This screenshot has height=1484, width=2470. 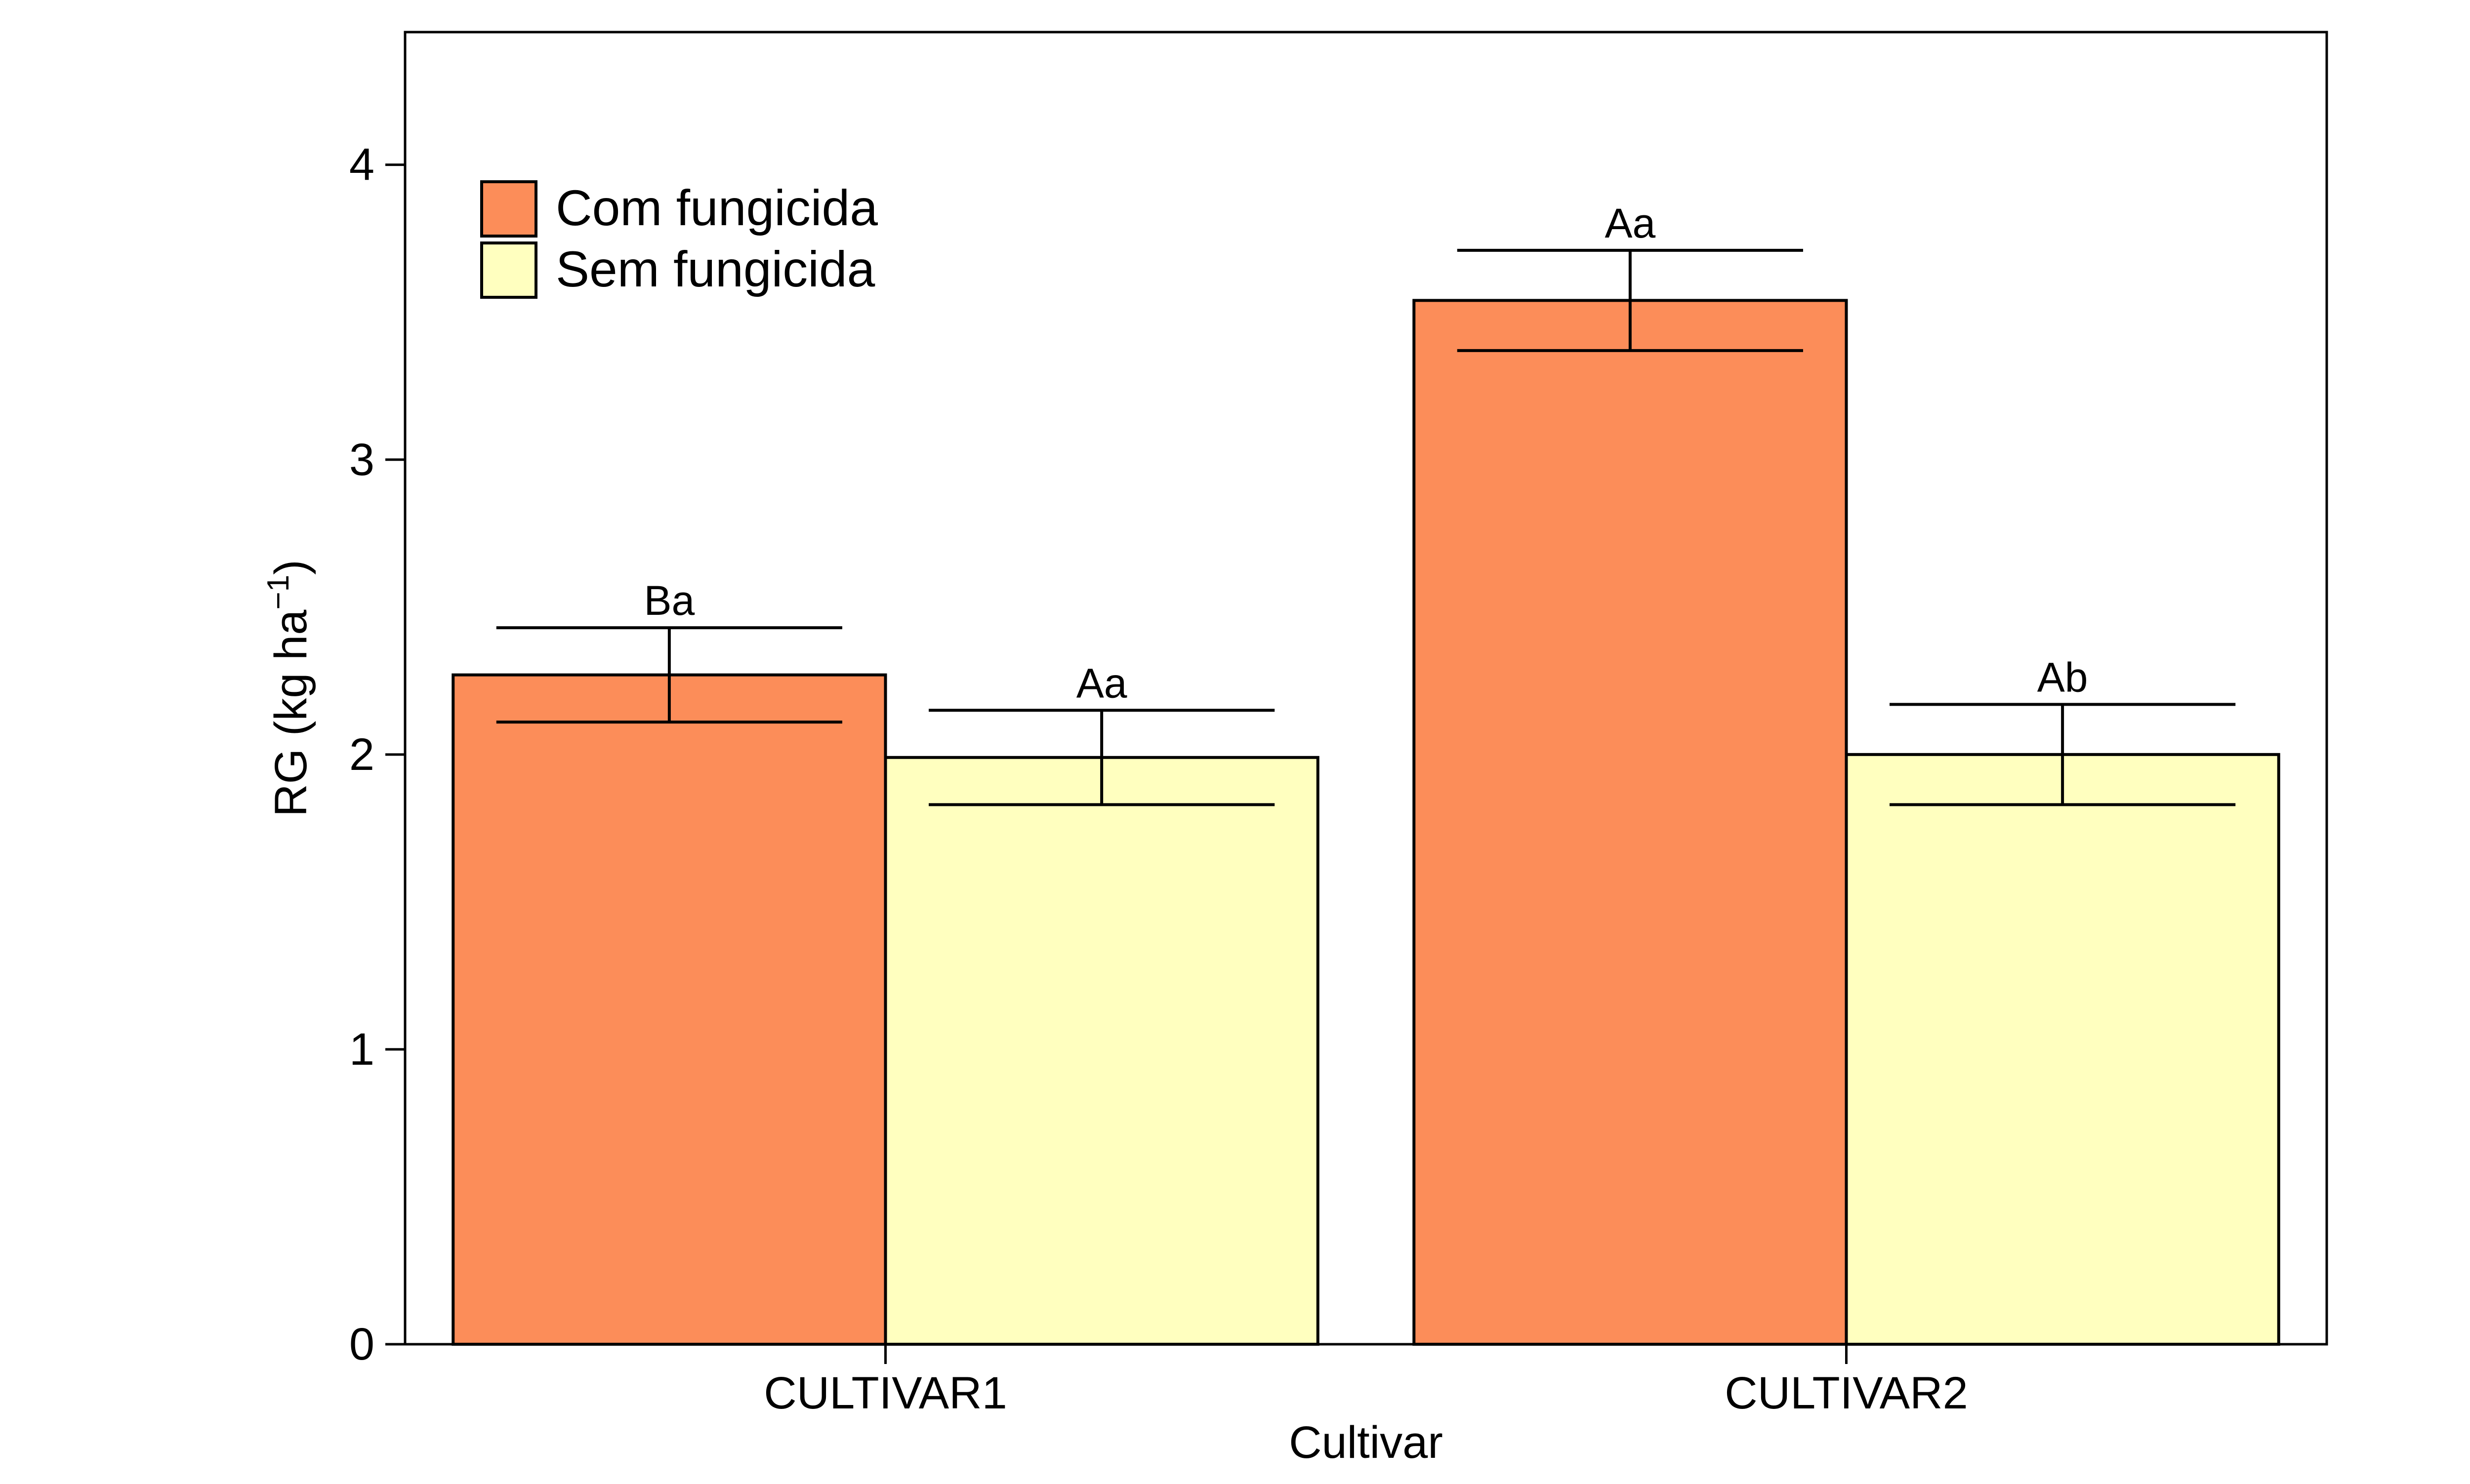 I want to click on significance-label: Ab, so click(x=2062, y=677).